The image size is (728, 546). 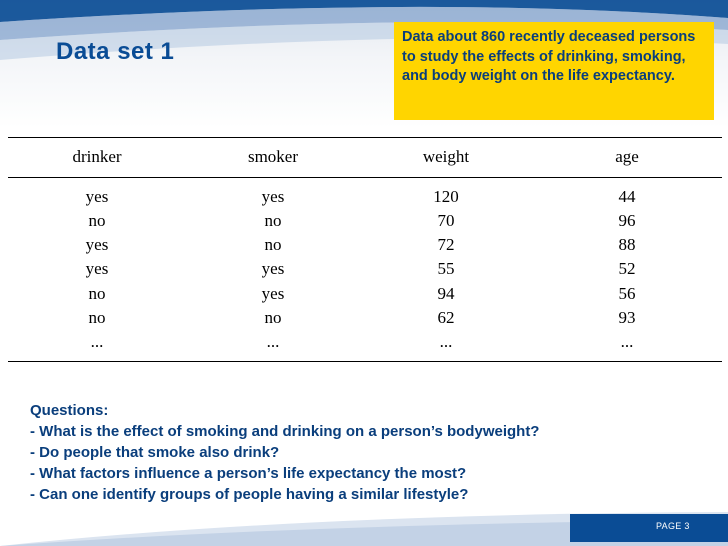 What do you see at coordinates (627, 196) in the screenshot?
I see `table-cell: 44` at bounding box center [627, 196].